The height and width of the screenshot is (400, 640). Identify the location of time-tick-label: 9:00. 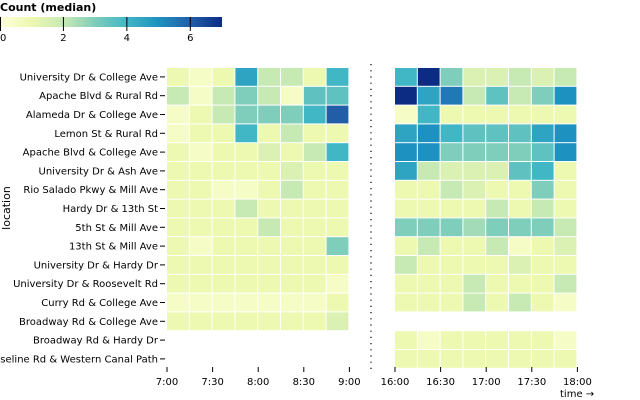
(349, 382).